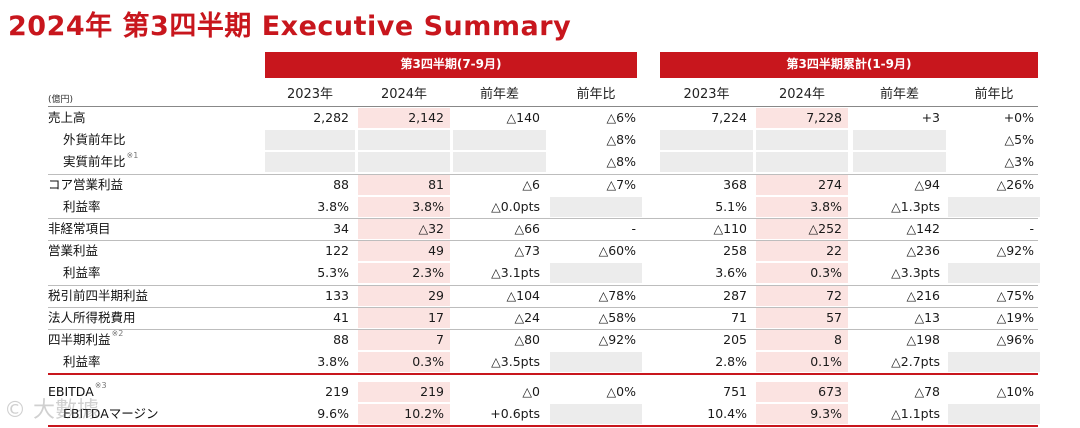  I want to click on table-cell: △13, so click(927, 317).